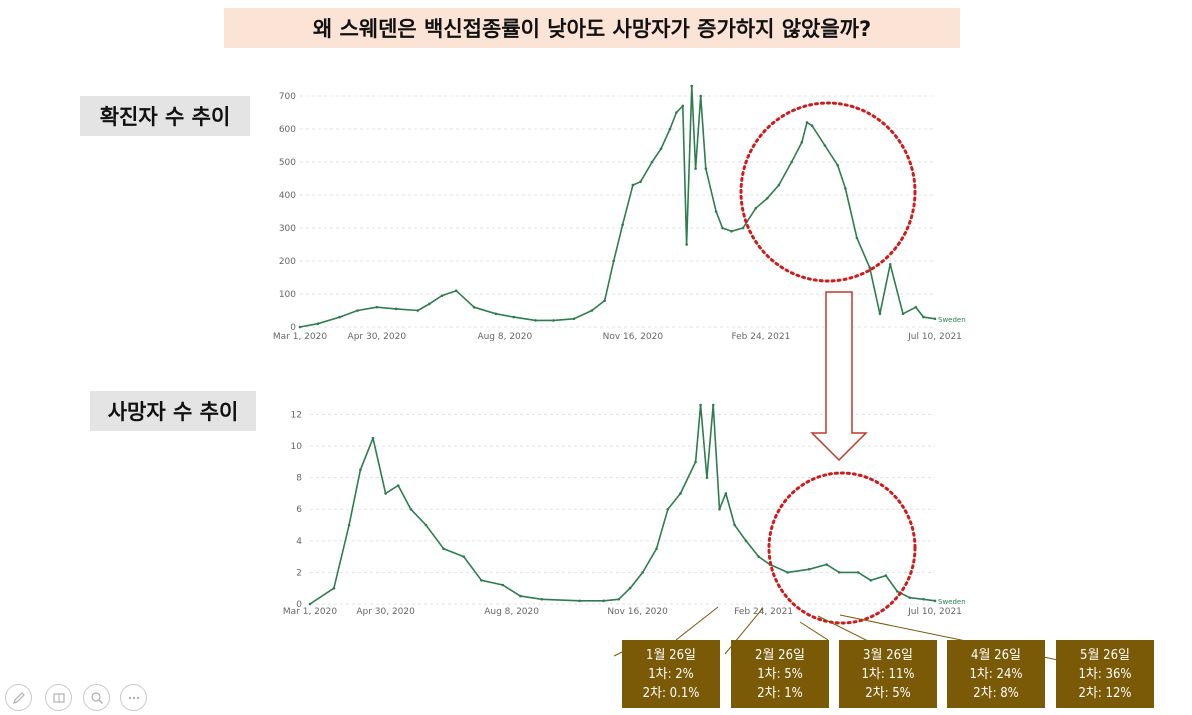  What do you see at coordinates (96, 697) in the screenshot?
I see `zoom-icon` at bounding box center [96, 697].